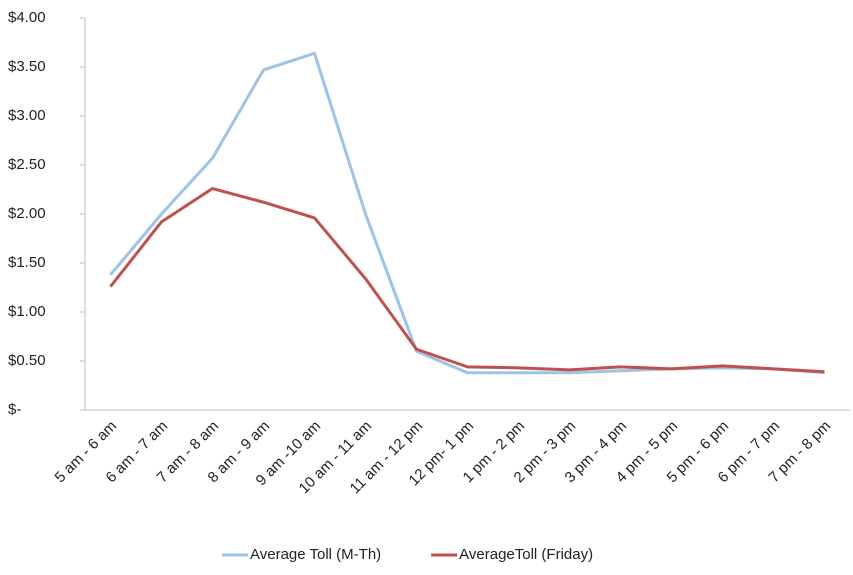  I want to click on y-tick-label: $-, so click(14, 409).